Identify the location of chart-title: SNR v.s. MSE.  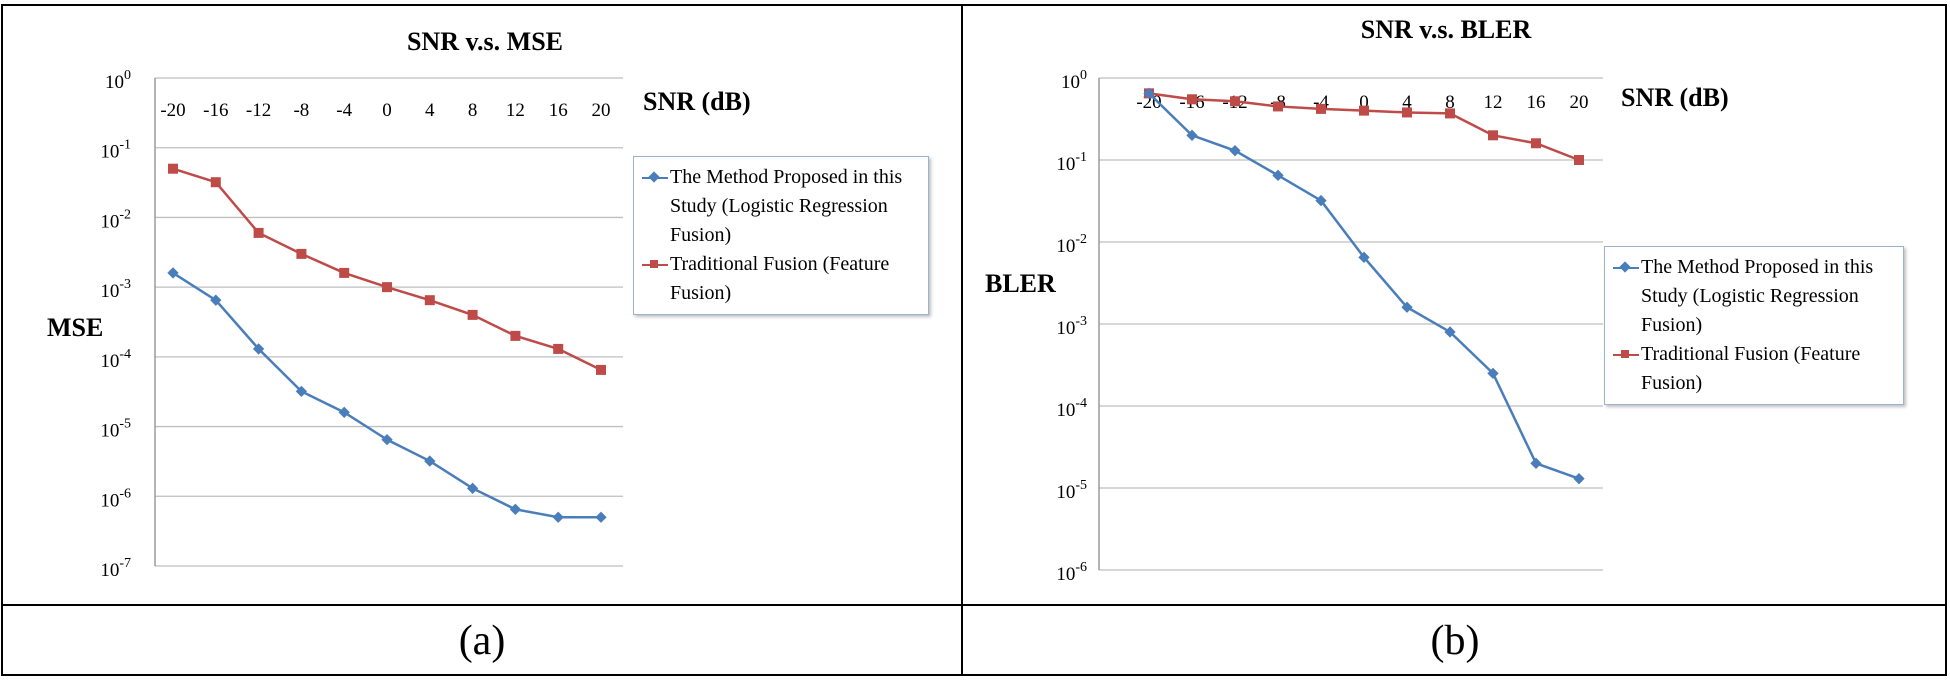
(485, 41).